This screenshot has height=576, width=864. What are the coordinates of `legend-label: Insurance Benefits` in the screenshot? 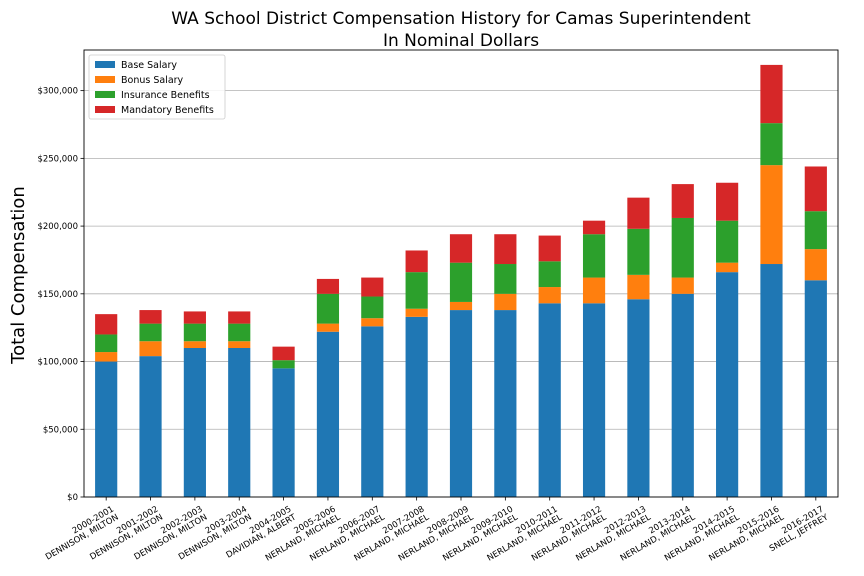 It's located at (165, 95).